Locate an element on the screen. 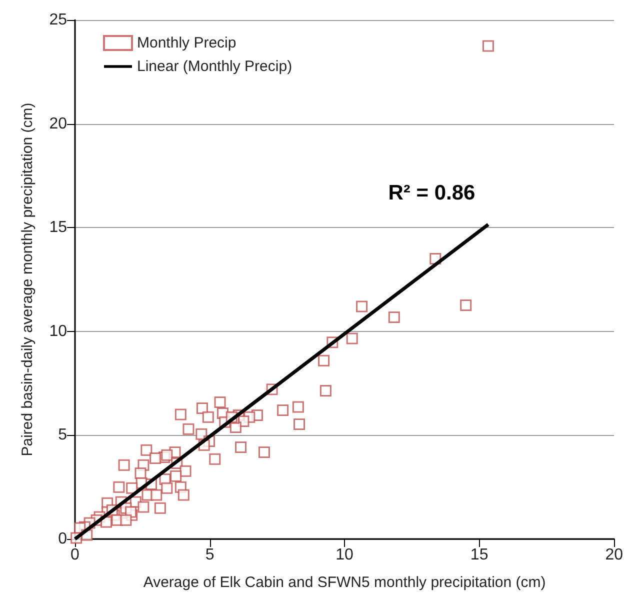 The image size is (626, 609). x-tick-label: 0 is located at coordinates (75, 555).